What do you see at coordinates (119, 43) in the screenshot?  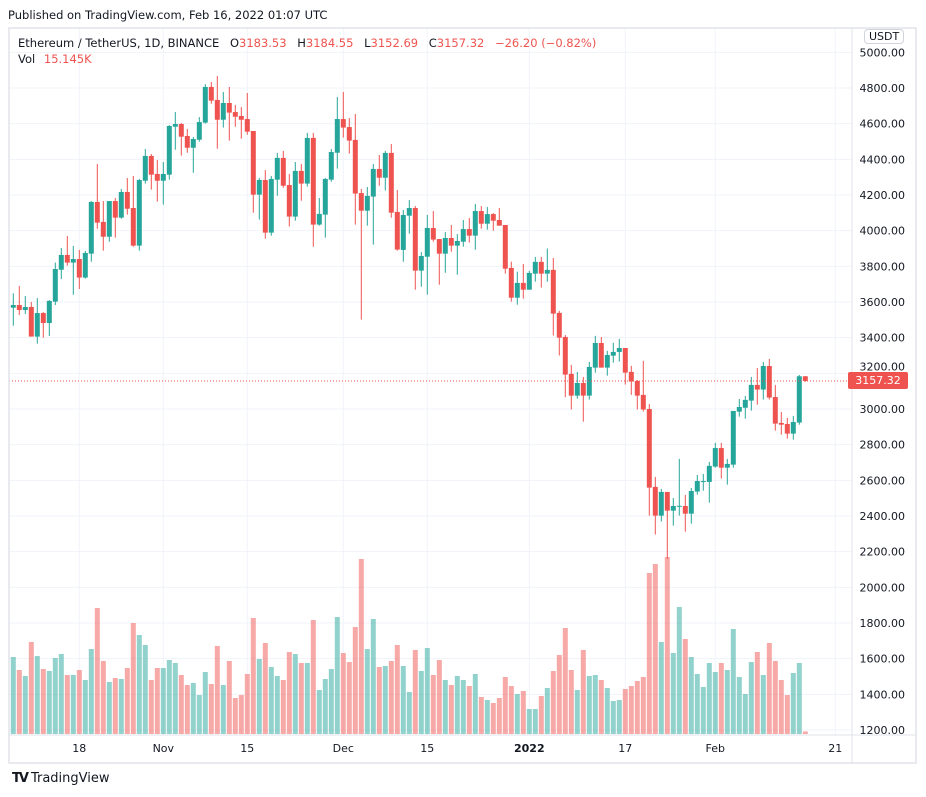 I see `symbol-title: Ethereum / TetherUS, 1D, BINANCE` at bounding box center [119, 43].